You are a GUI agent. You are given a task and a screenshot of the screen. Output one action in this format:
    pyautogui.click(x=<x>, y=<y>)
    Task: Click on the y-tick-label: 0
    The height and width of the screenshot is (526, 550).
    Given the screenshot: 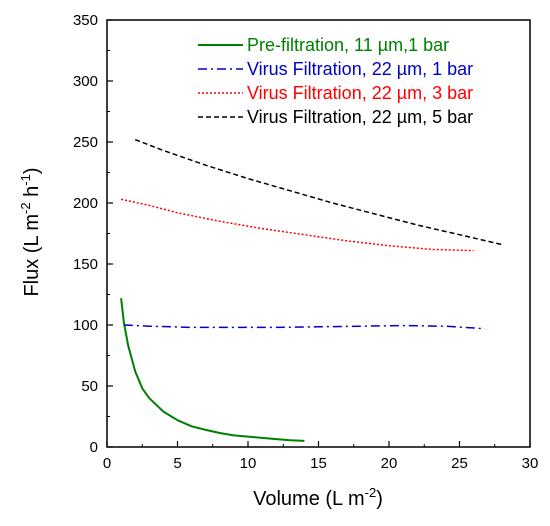 What is the action you would take?
    pyautogui.click(x=94, y=447)
    